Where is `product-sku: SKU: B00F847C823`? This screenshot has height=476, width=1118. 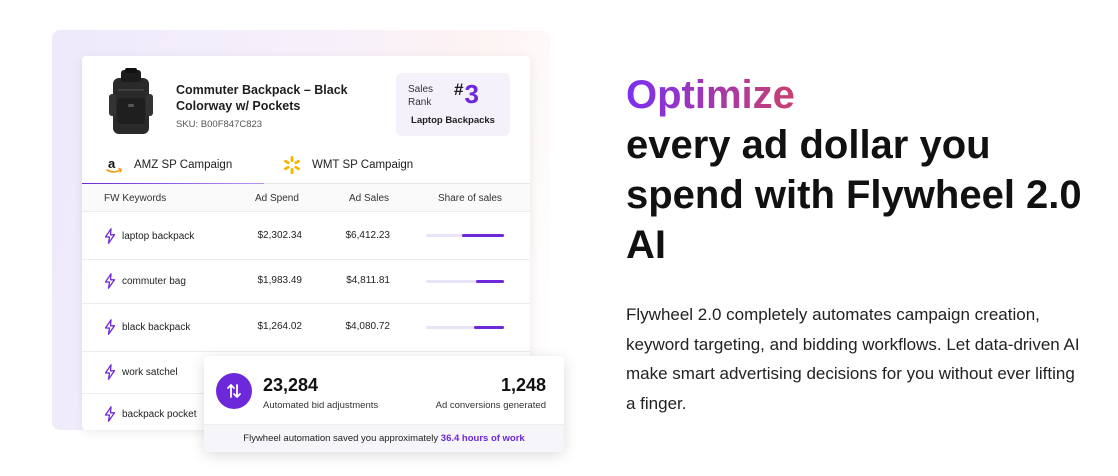 product-sku: SKU: B00F847C823 is located at coordinates (219, 124).